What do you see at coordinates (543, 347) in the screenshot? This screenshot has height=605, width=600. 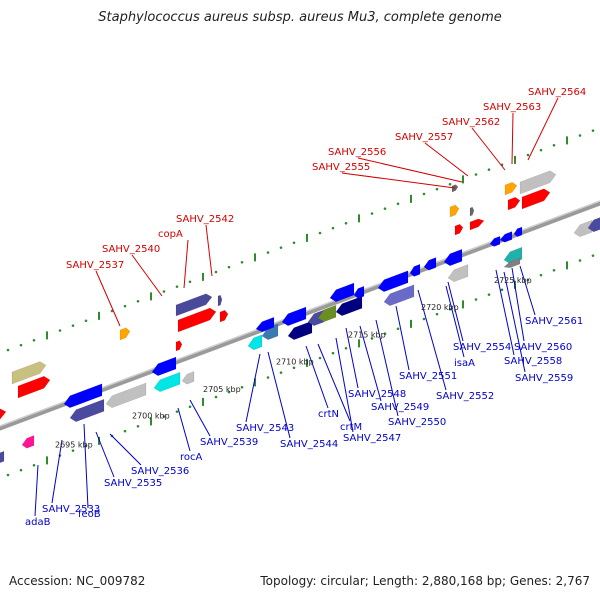 I see `bottom-gene-label: SAHV_2560` at bounding box center [543, 347].